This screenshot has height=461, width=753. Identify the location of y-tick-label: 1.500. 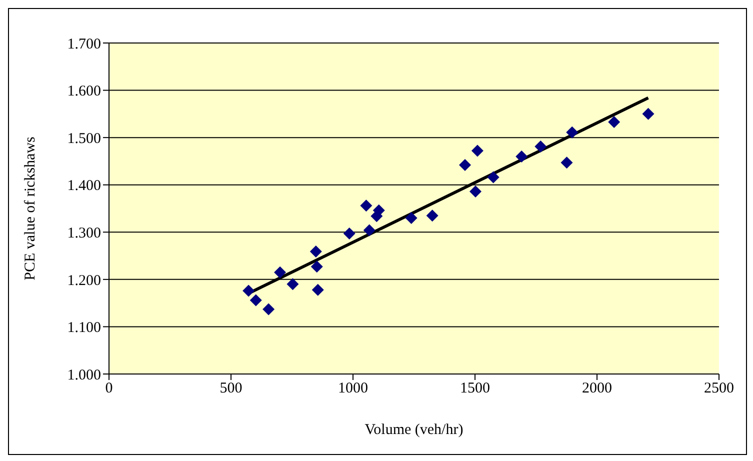
(84, 138).